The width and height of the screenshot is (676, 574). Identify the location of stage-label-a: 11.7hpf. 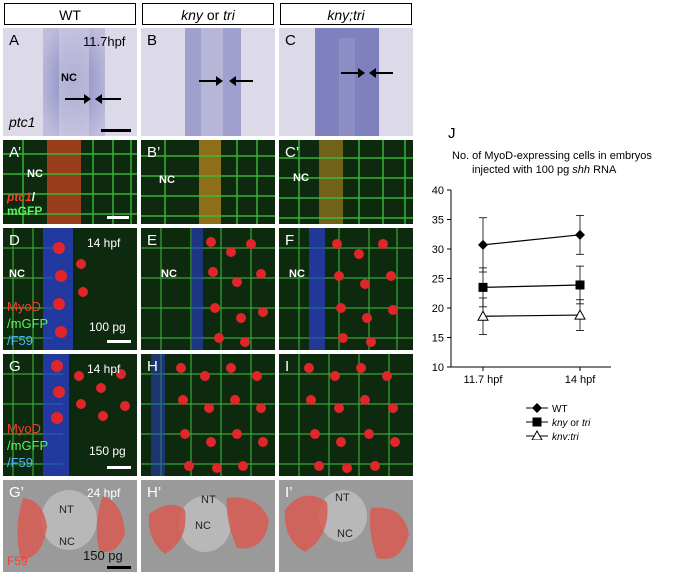
(104, 41).